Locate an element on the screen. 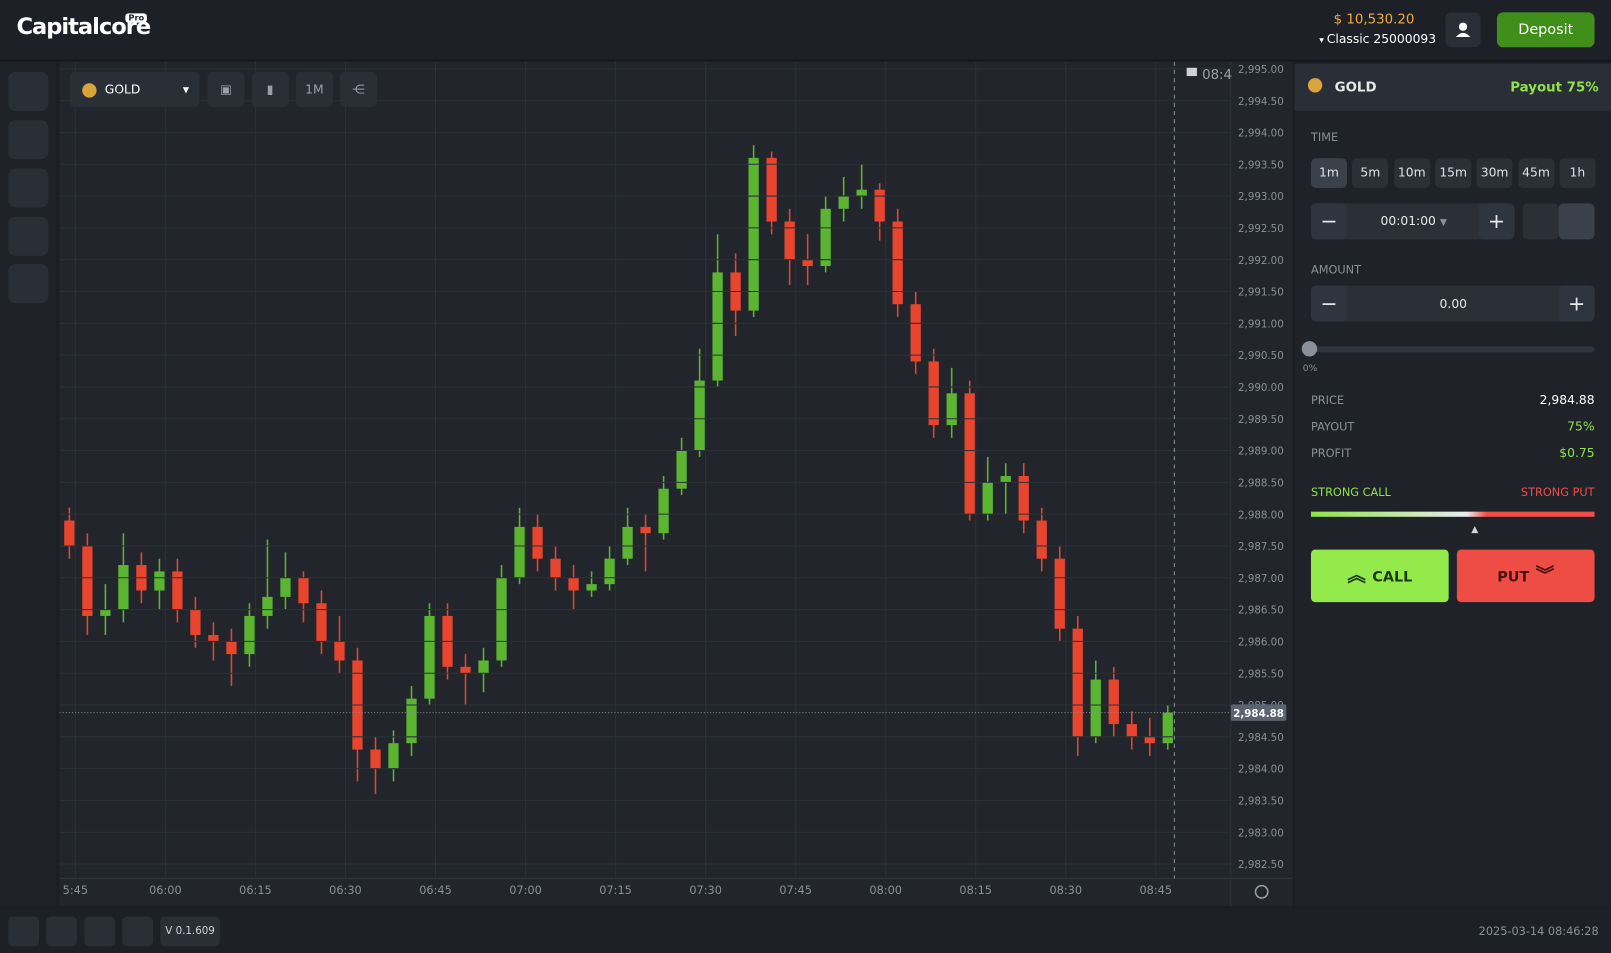 The width and height of the screenshot is (1611, 953). slider-label: 0% is located at coordinates (1310, 368).